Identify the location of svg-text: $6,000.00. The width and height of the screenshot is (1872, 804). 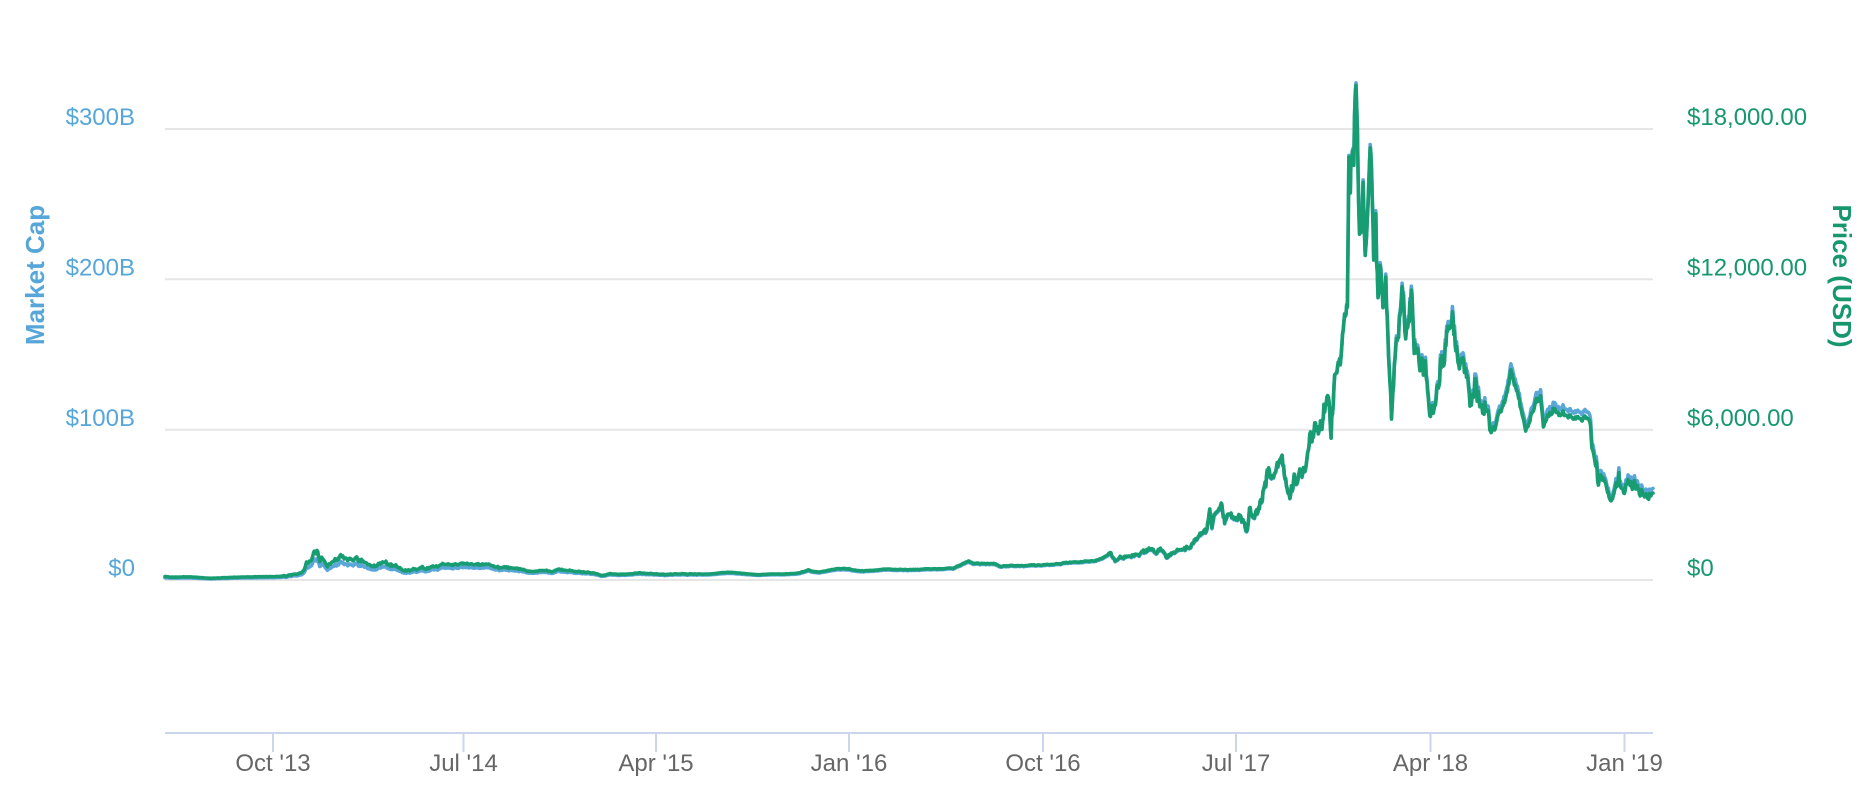
(1740, 418).